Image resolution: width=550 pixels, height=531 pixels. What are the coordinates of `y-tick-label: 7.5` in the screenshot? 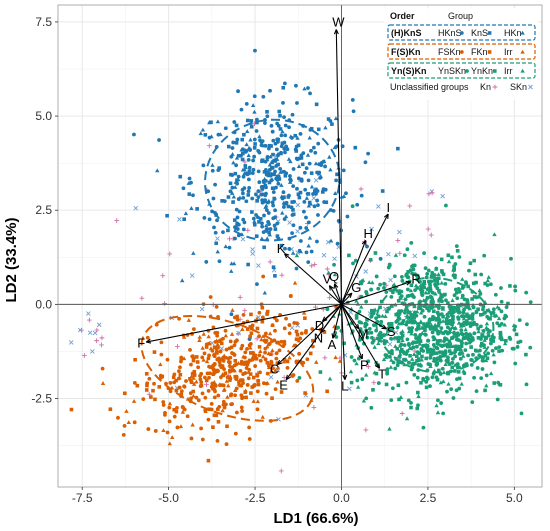 It's located at (43, 22).